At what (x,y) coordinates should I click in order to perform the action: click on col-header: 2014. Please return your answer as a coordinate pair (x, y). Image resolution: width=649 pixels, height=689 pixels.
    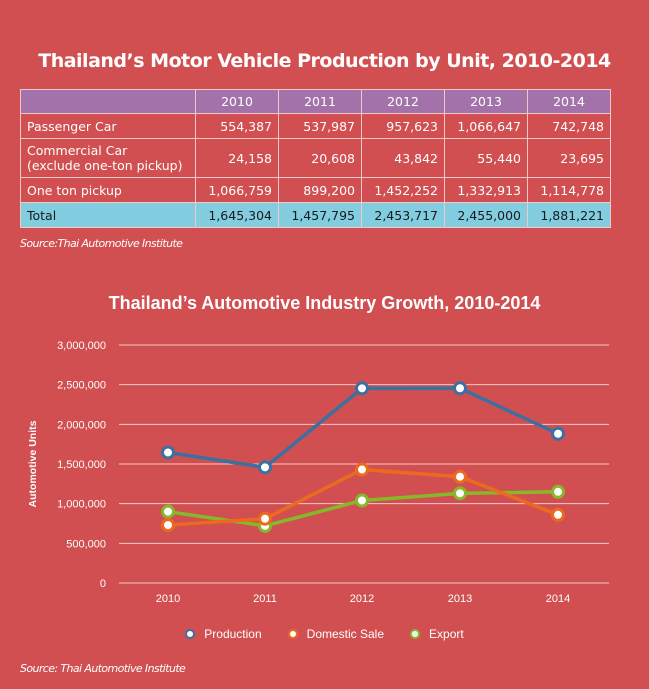
    Looking at the image, I should click on (569, 101).